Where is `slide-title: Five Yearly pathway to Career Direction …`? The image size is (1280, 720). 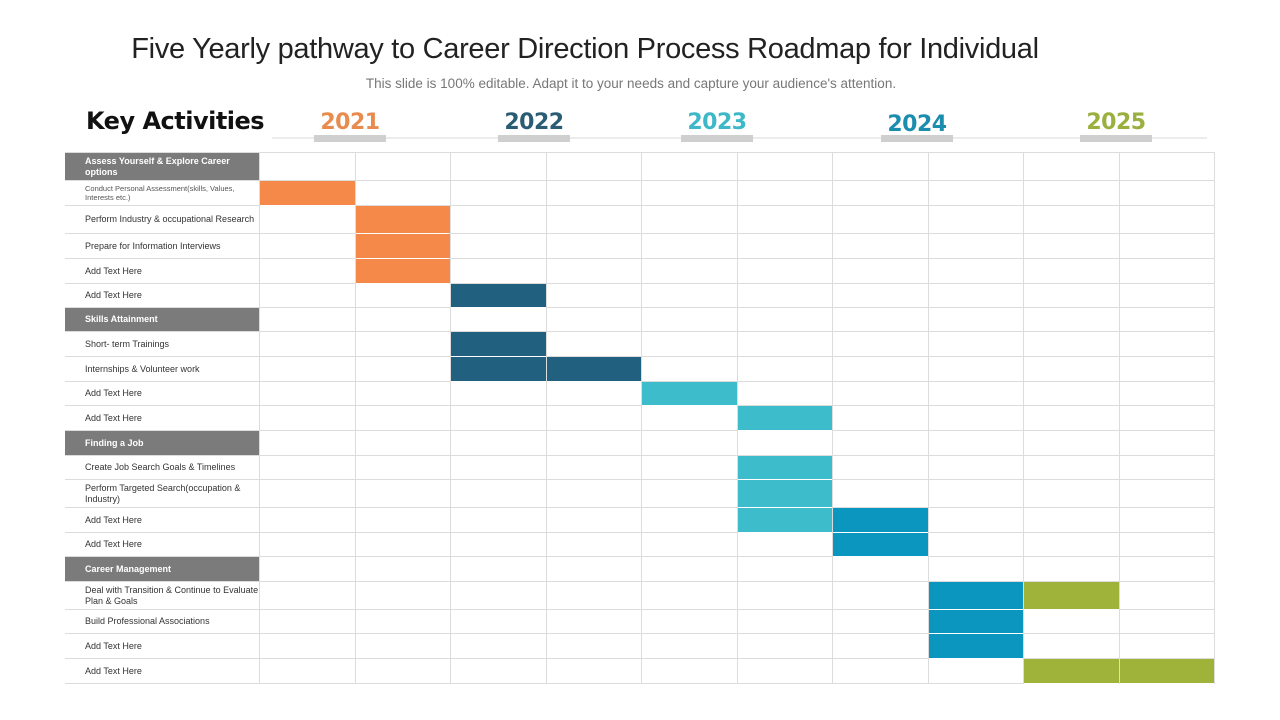 slide-title: Five Yearly pathway to Career Direction … is located at coordinates (585, 49).